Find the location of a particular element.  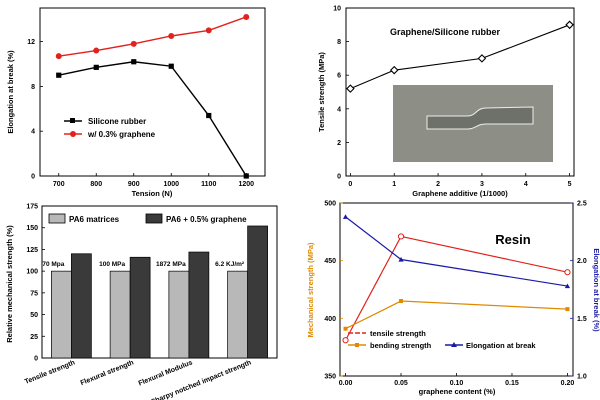

x-tick-label: Charpy notched impact strength is located at coordinates (201, 379).